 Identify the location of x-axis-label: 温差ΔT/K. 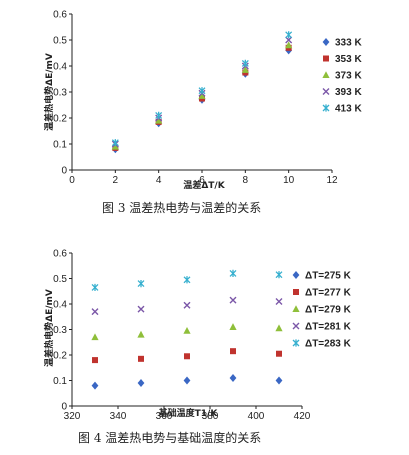
(204, 185).